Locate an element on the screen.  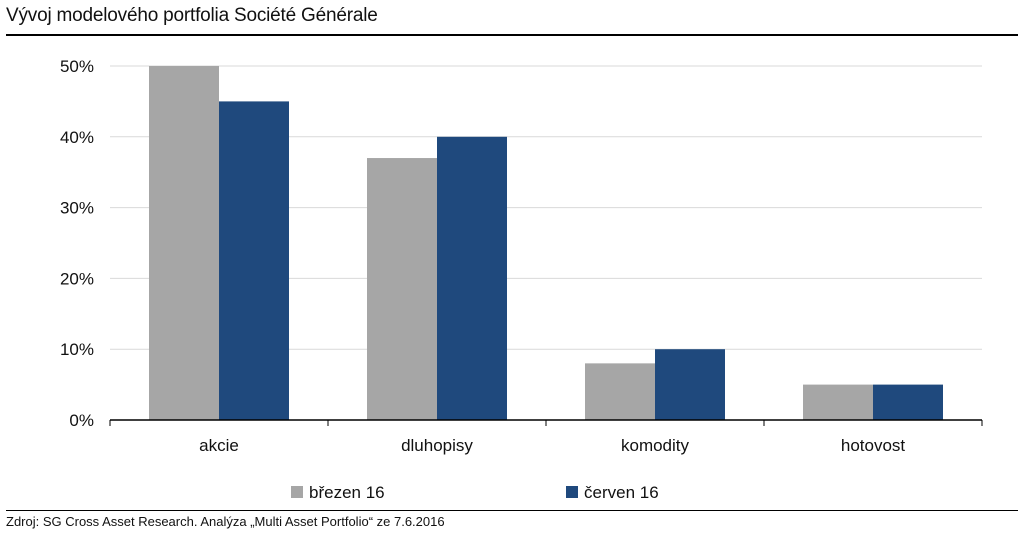
x-tick-label: dluhopisy is located at coordinates (437, 445).